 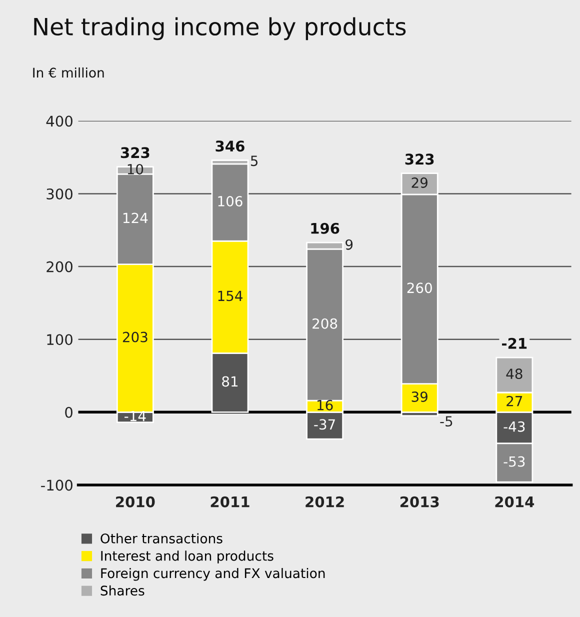 What do you see at coordinates (514, 502) in the screenshot?
I see `x-tick-label: 2014` at bounding box center [514, 502].